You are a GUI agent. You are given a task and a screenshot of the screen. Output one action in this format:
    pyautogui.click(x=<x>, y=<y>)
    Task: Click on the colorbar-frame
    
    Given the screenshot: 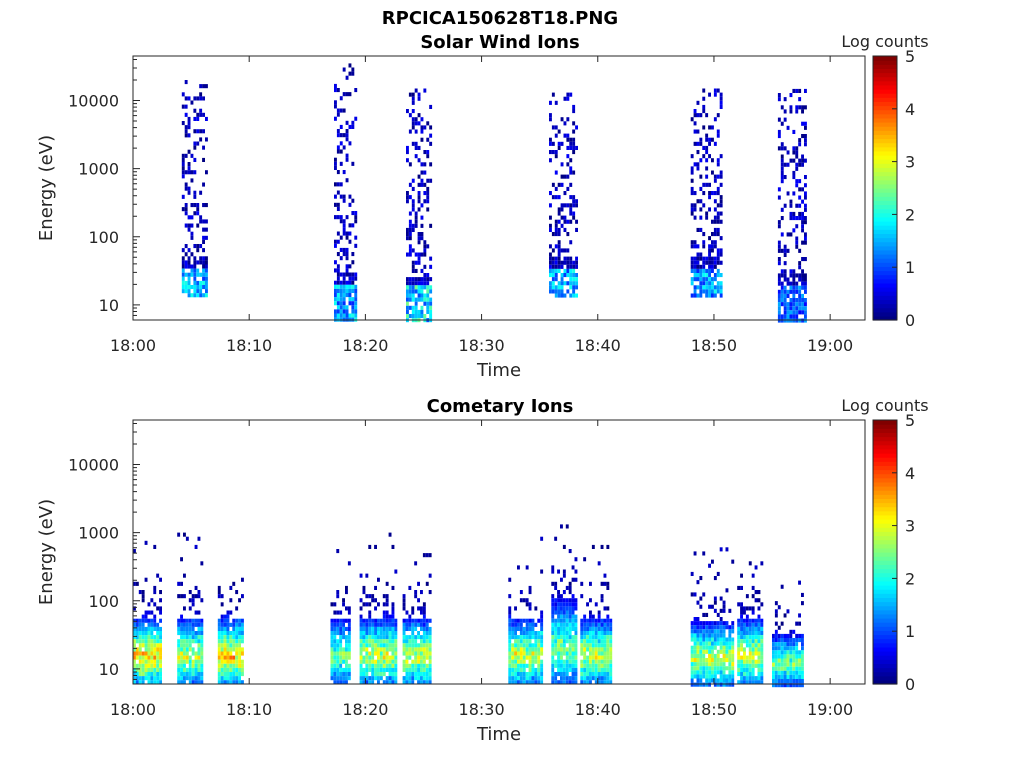 What is the action you would take?
    pyautogui.click(x=885, y=188)
    